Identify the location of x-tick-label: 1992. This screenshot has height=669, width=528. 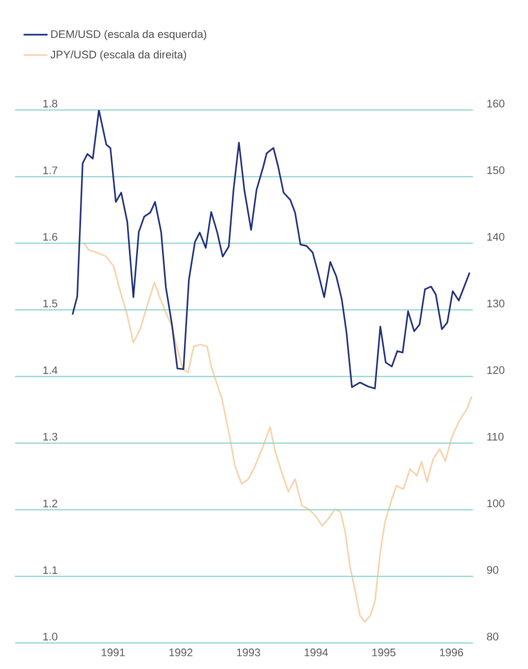
(180, 652).